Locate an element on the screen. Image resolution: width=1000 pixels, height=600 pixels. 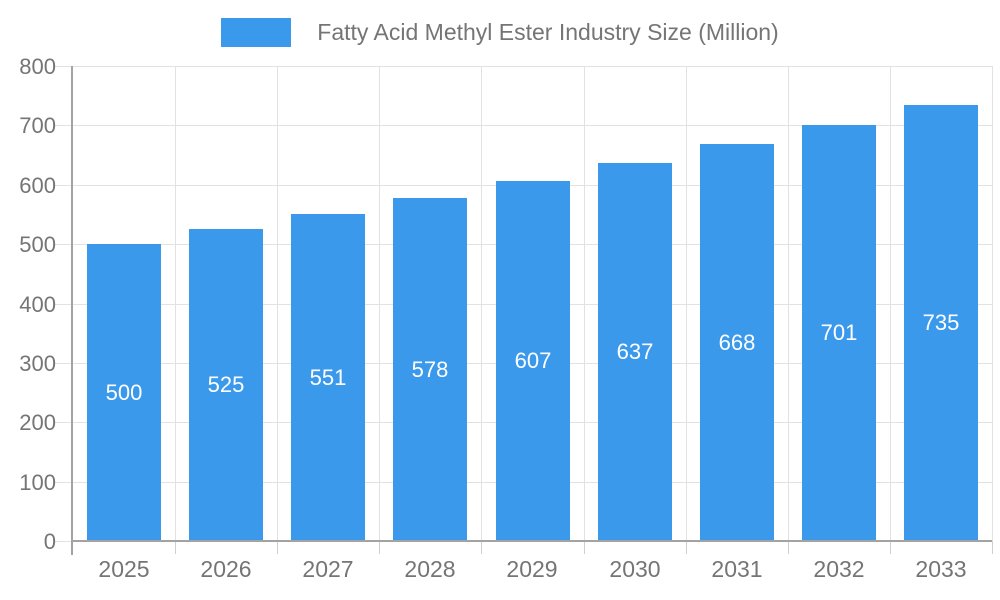
bar-value-label: 551 is located at coordinates (328, 377).